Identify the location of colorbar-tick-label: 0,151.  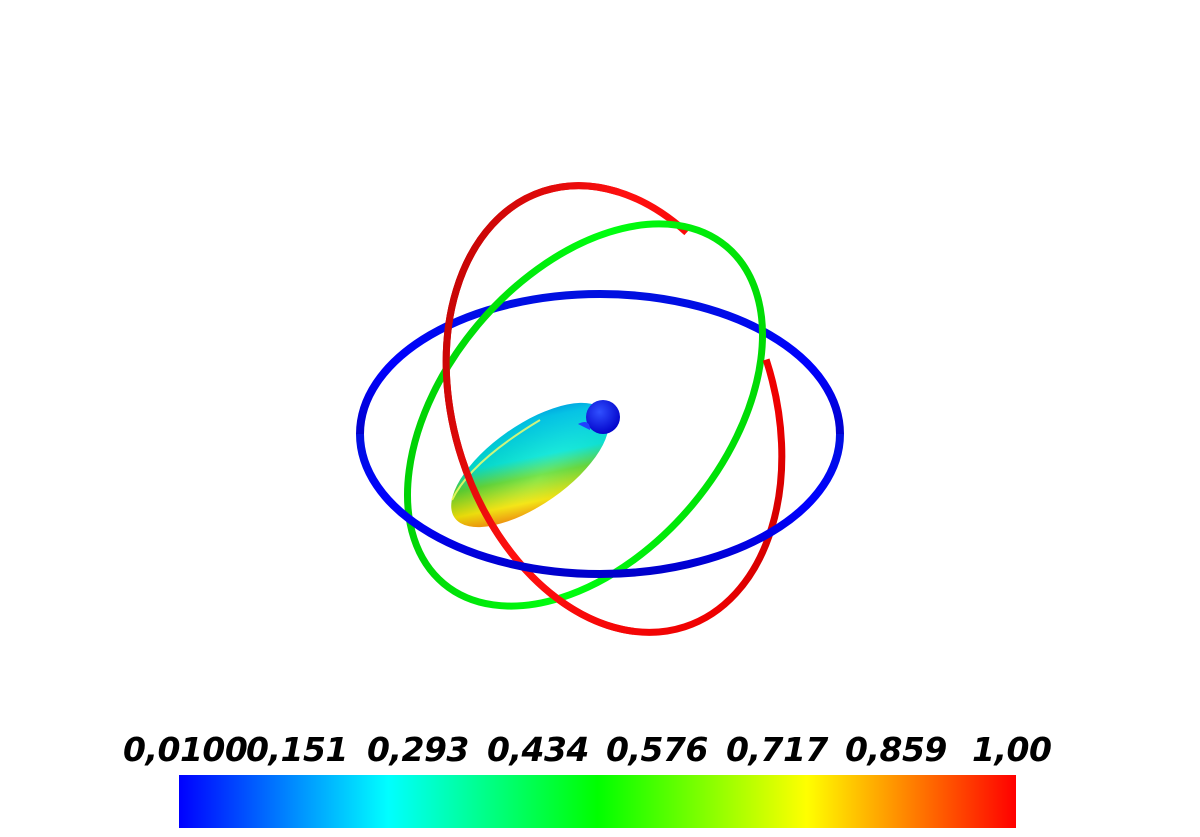
(297, 749).